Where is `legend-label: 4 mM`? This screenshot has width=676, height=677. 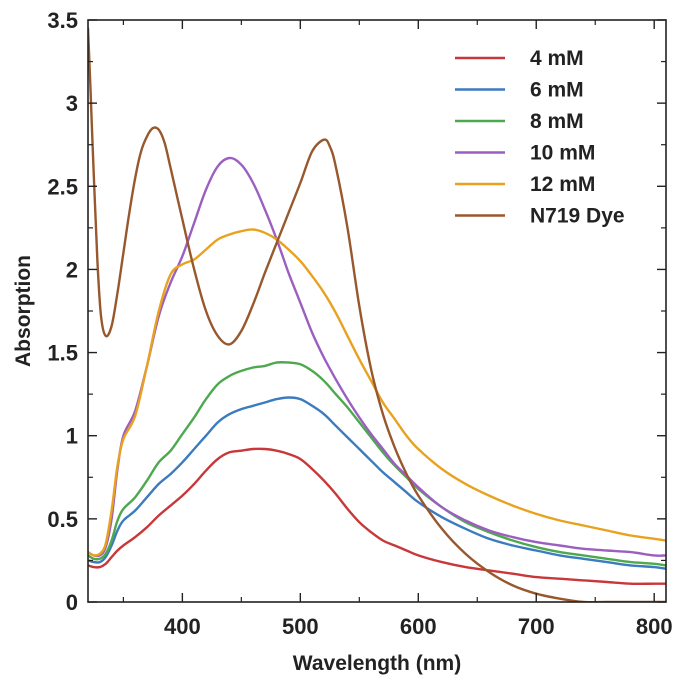
legend-label: 4 mM is located at coordinates (557, 58).